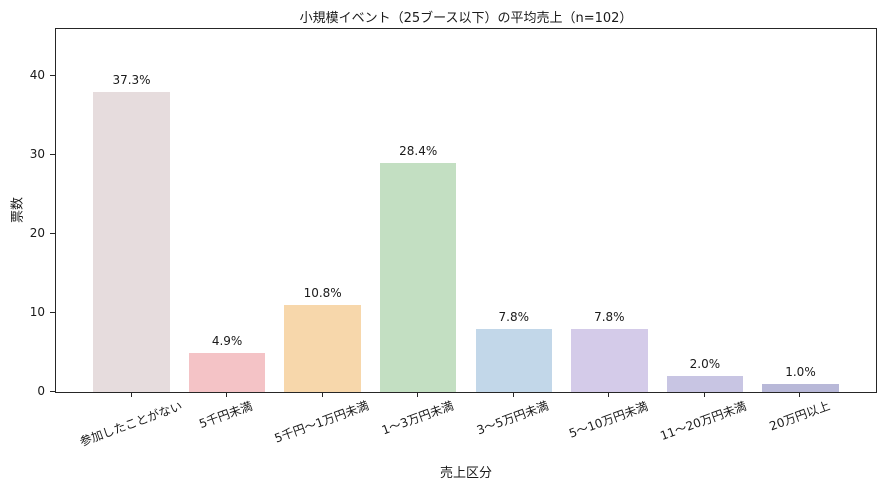  What do you see at coordinates (227, 340) in the screenshot?
I see `bar-value-label-1: 4.9%` at bounding box center [227, 340].